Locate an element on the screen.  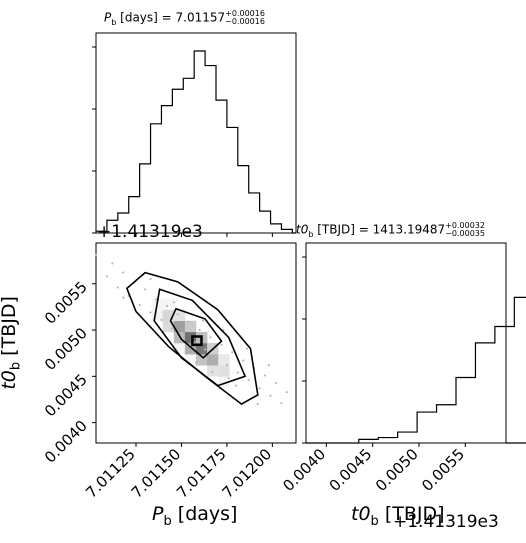
y-axis-label-t0b: t0b [TBJD] is located at coordinates (12, 343).